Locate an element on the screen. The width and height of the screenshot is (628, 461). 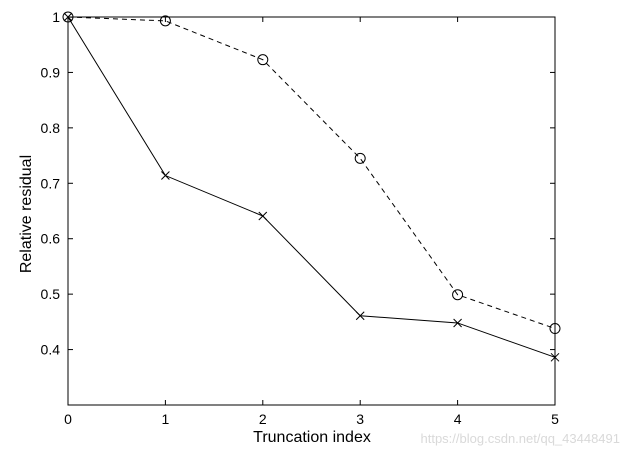
x-tick-label: 3 is located at coordinates (360, 419).